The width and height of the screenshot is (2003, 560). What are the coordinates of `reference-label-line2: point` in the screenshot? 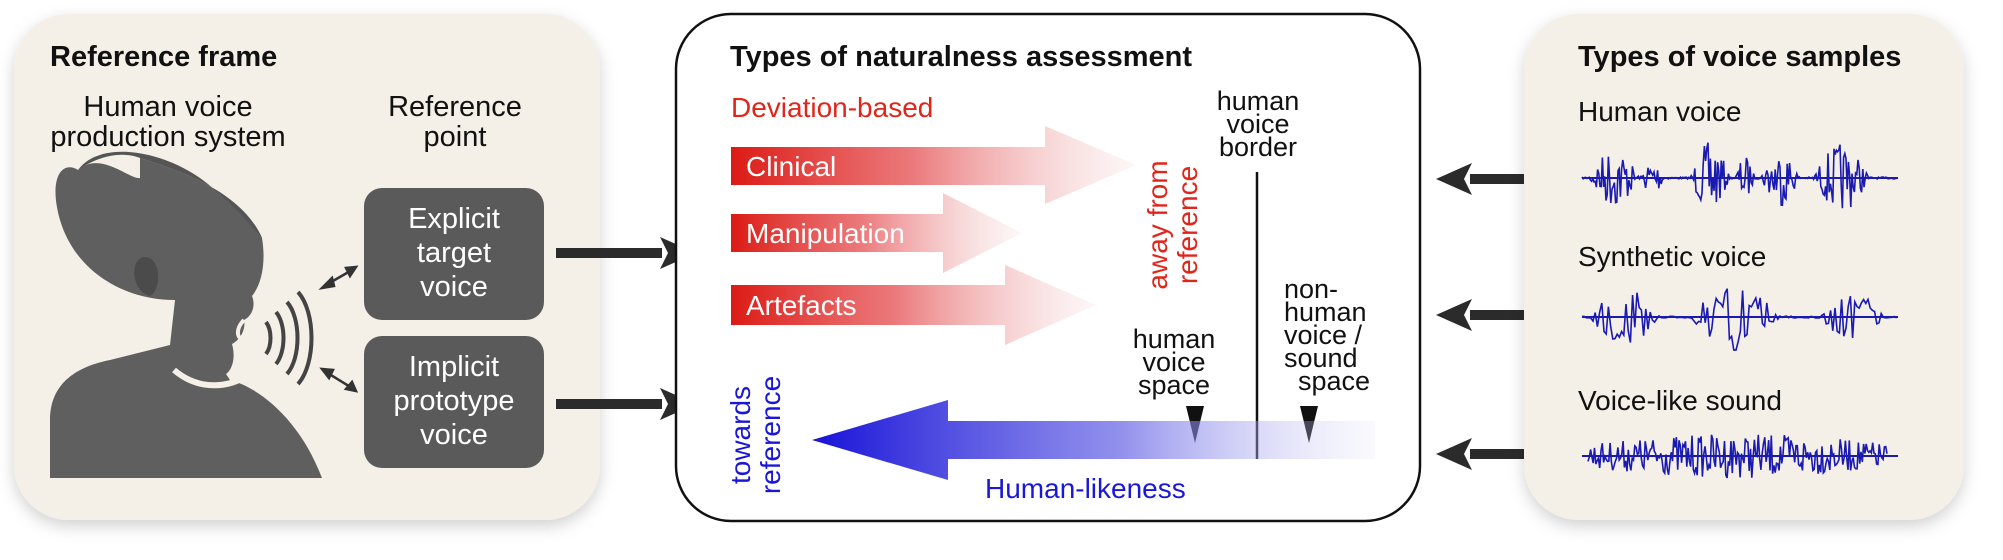 It's located at (455, 137).